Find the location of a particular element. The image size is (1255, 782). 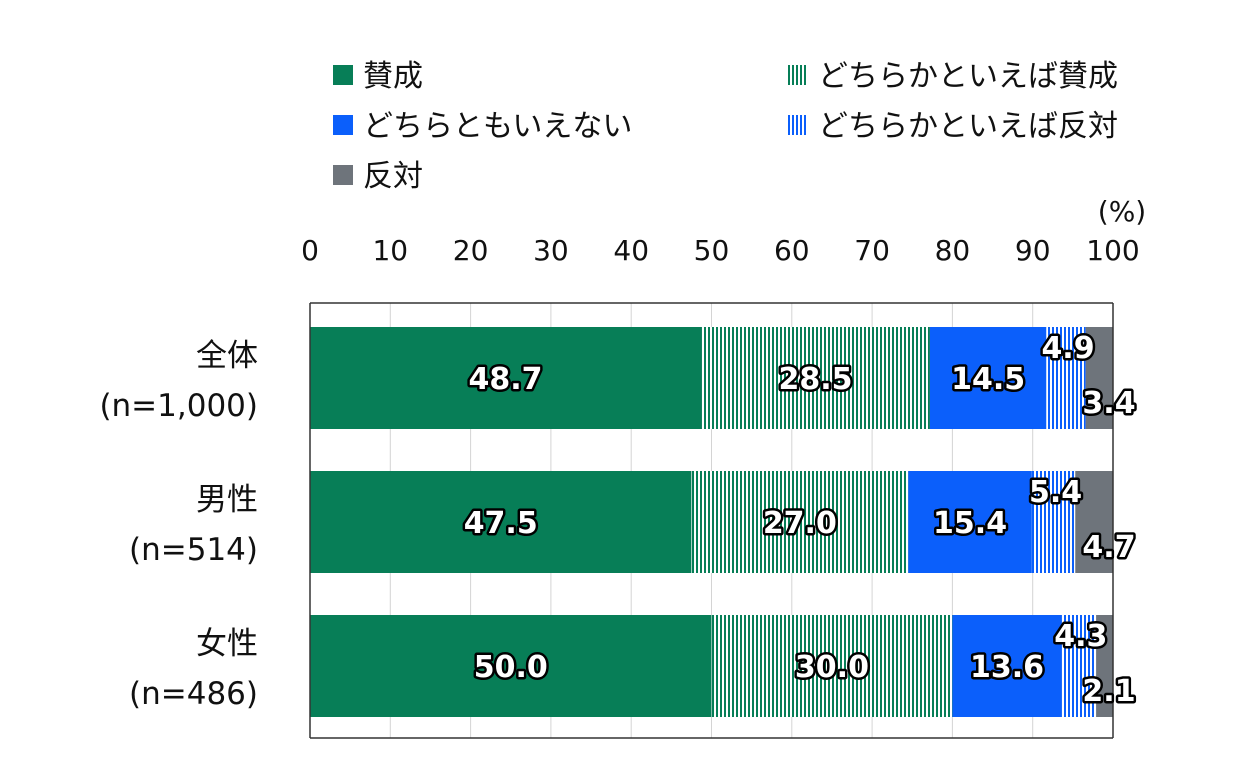

data-label: 27.0 is located at coordinates (800, 523).